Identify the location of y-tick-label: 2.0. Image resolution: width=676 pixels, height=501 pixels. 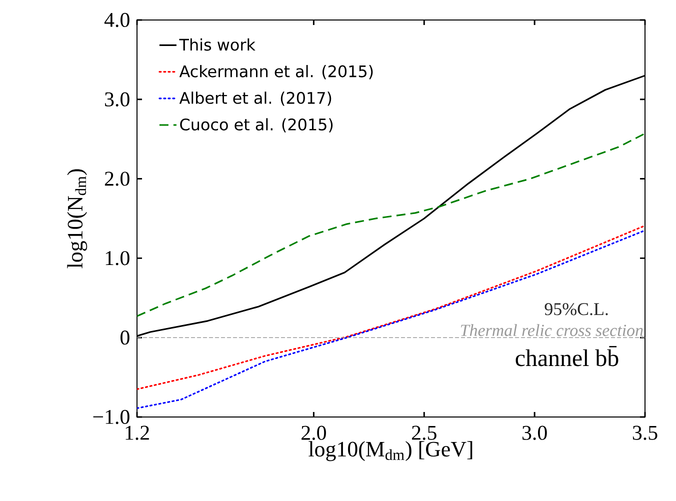
(117, 179).